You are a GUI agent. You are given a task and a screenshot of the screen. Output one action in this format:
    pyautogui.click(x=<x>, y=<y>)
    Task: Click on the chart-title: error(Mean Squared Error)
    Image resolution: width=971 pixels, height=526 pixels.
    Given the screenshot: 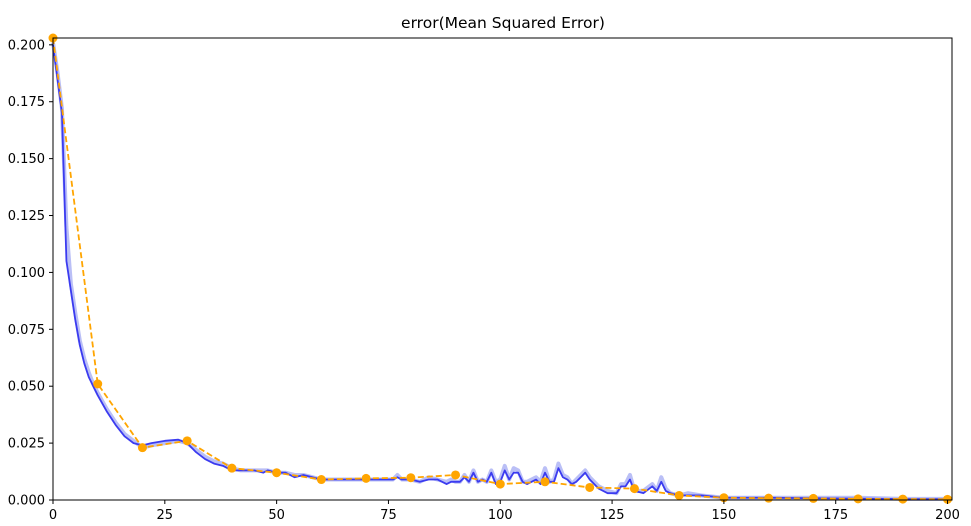 What is the action you would take?
    pyautogui.click(x=503, y=23)
    